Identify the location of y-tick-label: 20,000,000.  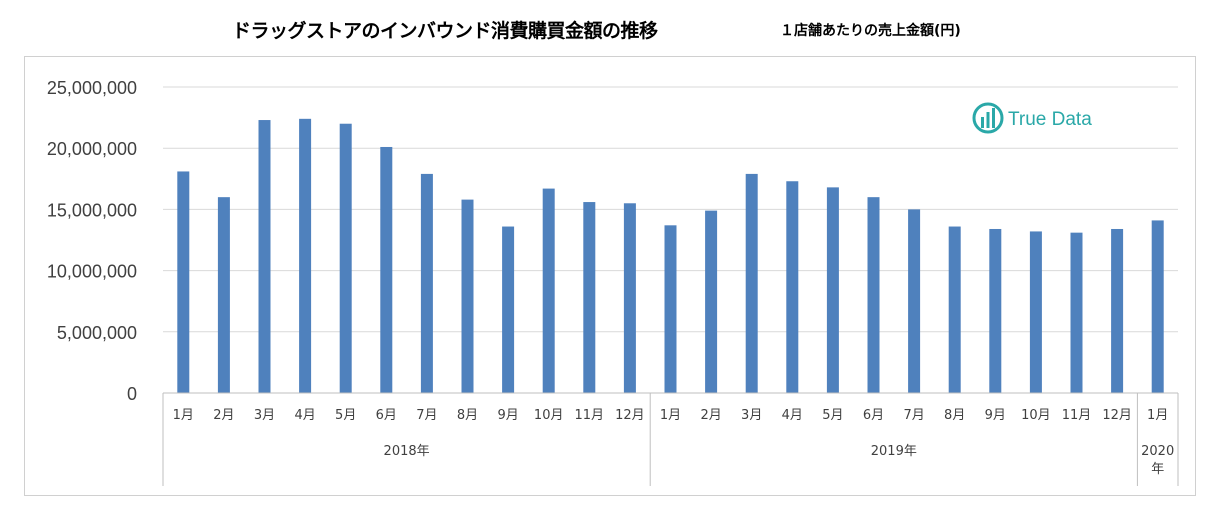
(92, 149).